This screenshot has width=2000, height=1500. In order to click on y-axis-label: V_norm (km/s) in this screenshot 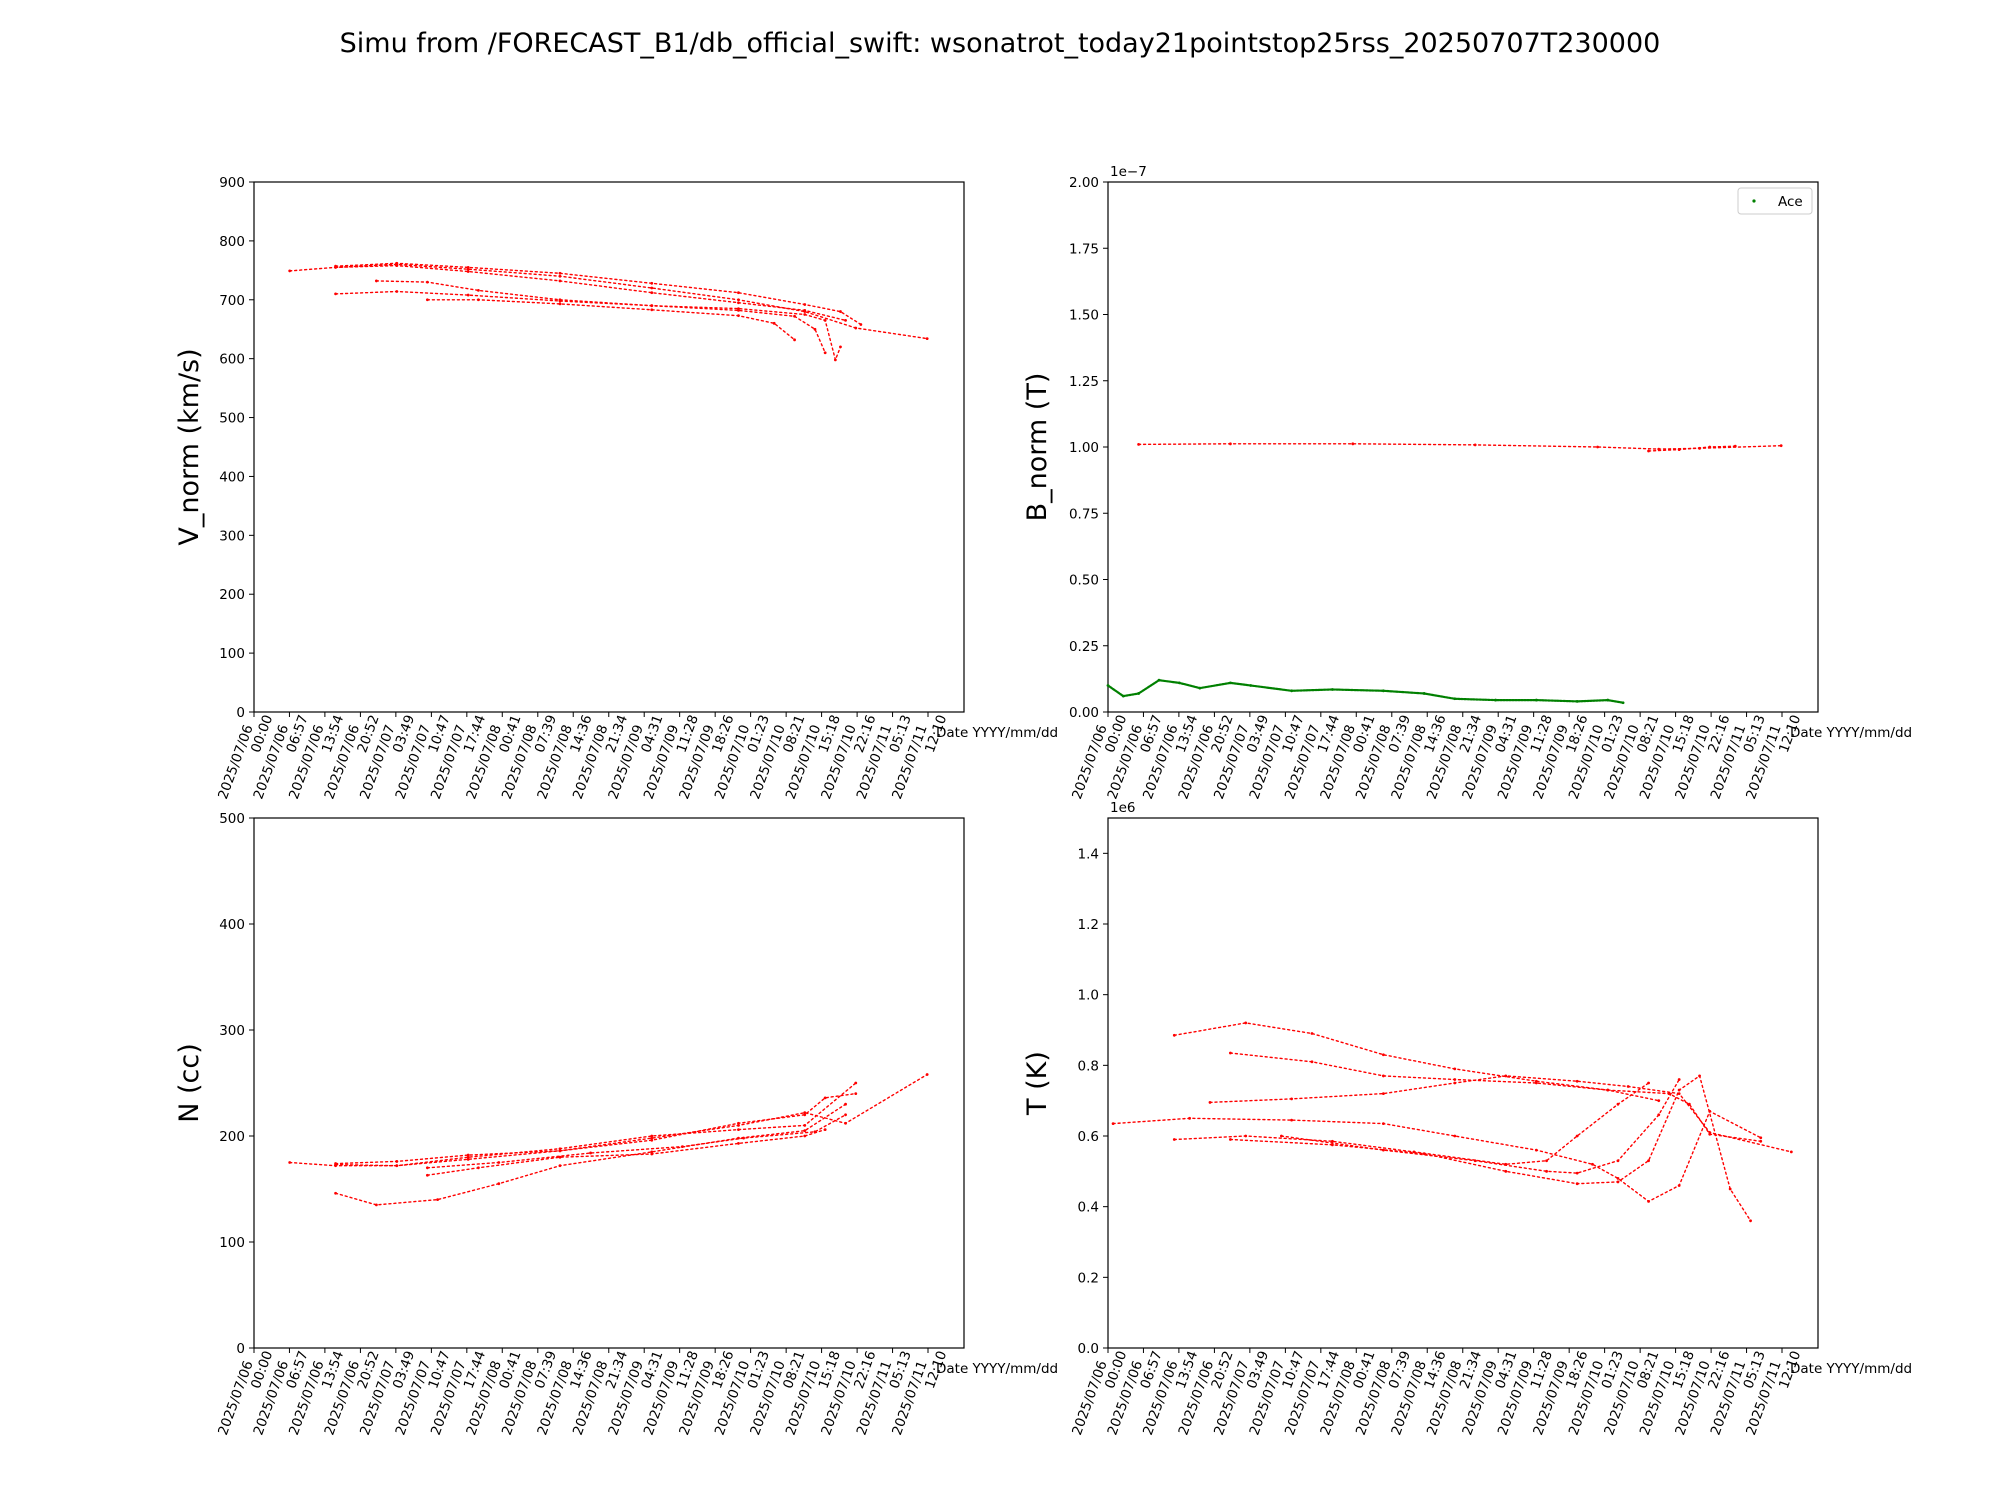, I will do `click(189, 446)`.